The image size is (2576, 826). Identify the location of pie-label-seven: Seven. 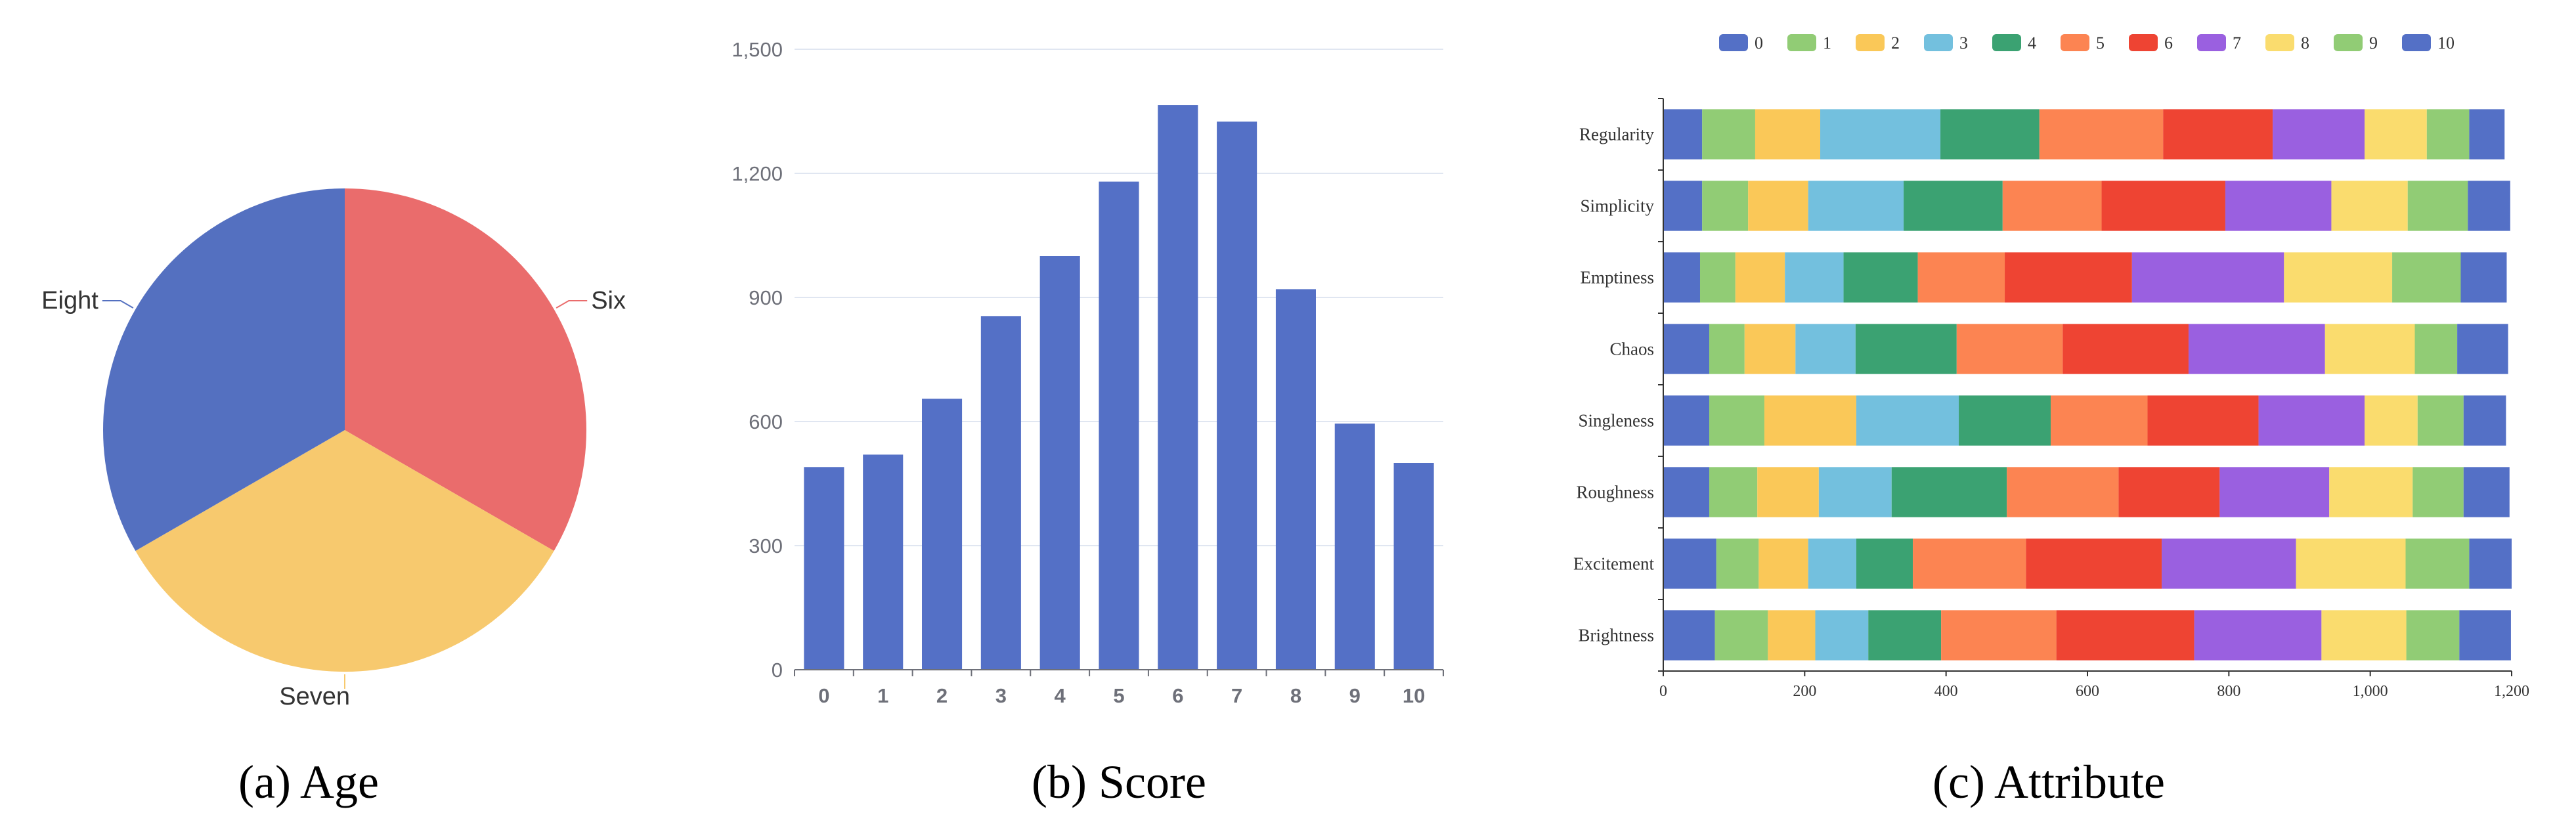
(314, 696).